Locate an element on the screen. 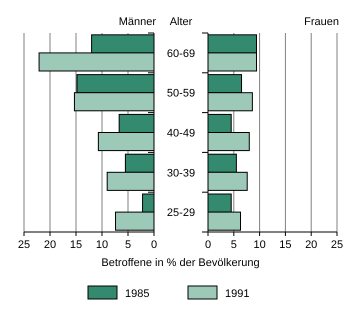 The image size is (358, 323). y-tick-label: 25-29 is located at coordinates (181, 213).